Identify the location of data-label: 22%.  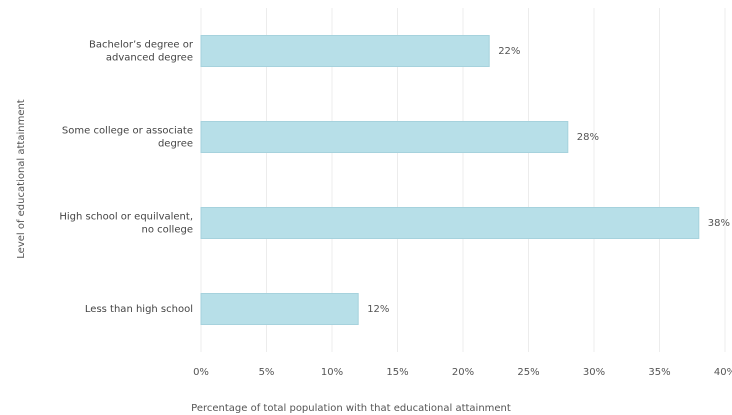
(509, 51).